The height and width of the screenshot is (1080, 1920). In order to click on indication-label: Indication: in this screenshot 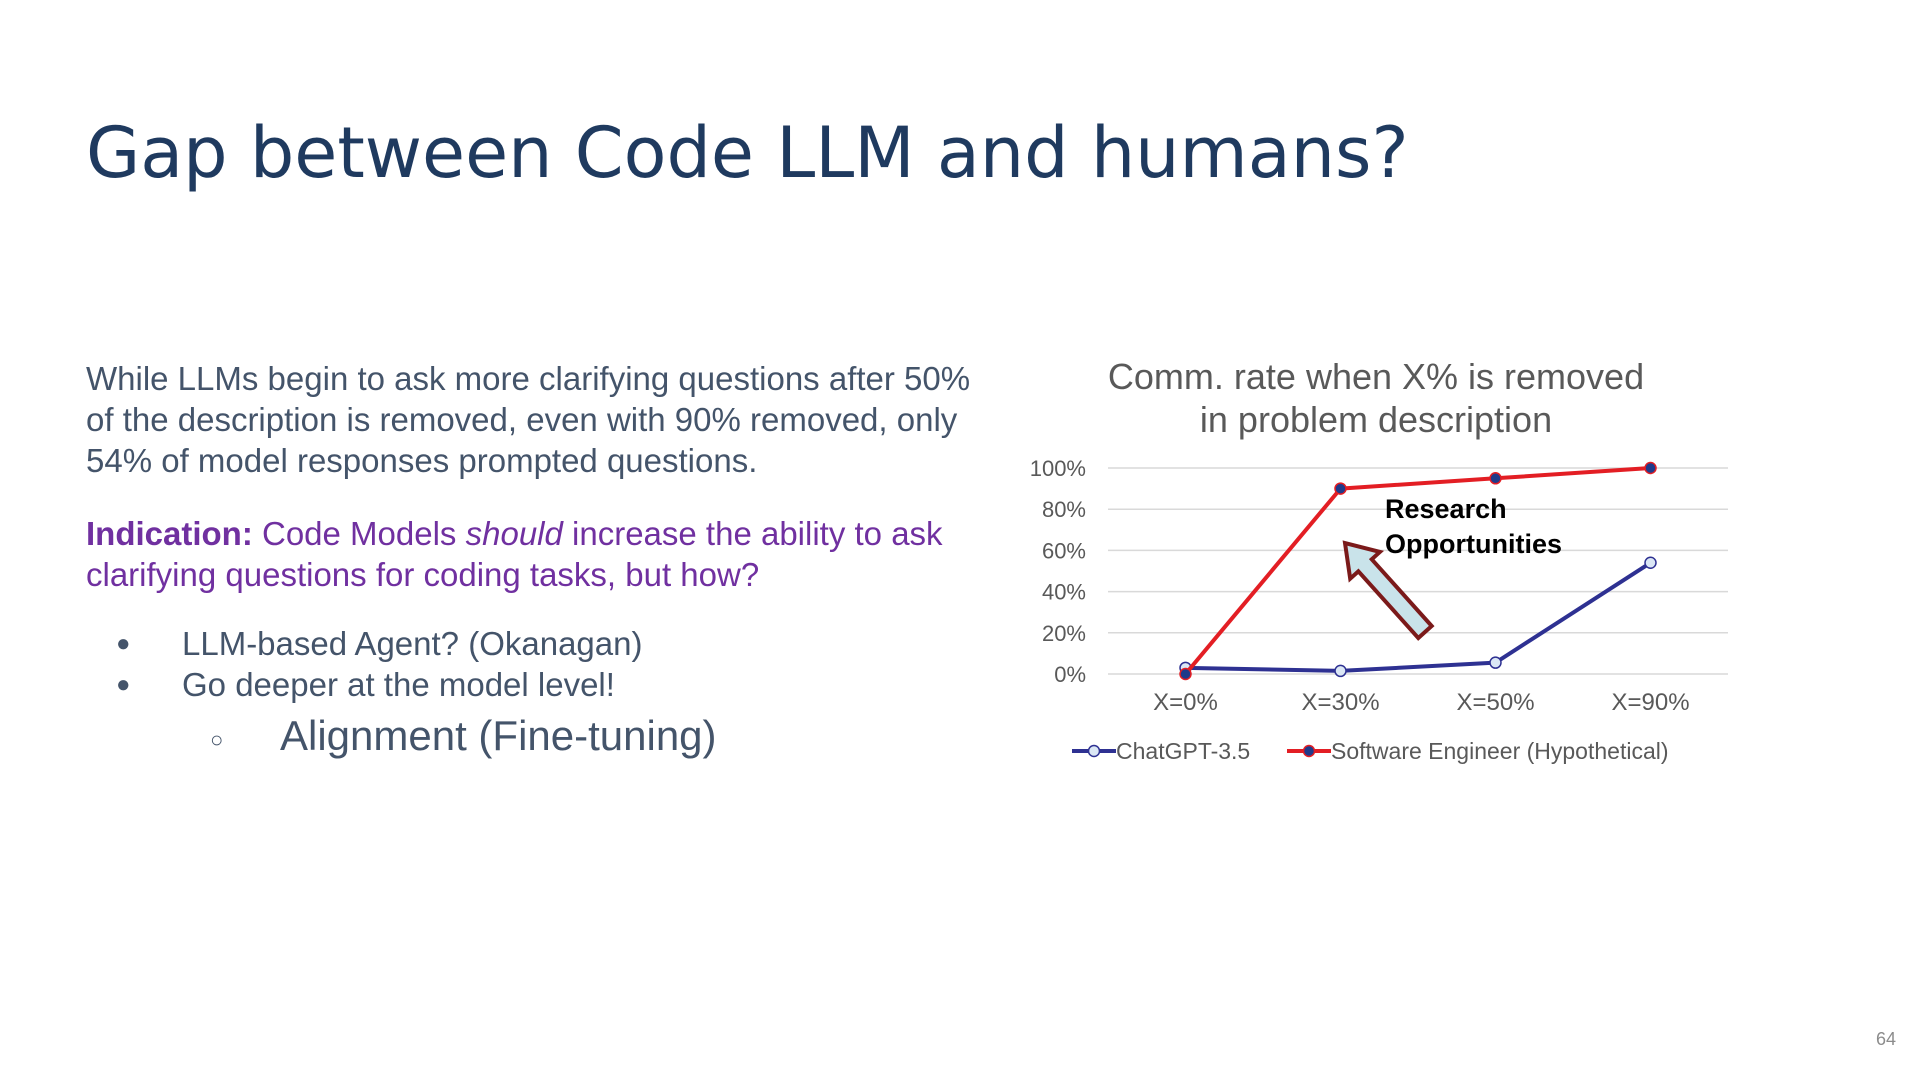, I will do `click(169, 533)`.